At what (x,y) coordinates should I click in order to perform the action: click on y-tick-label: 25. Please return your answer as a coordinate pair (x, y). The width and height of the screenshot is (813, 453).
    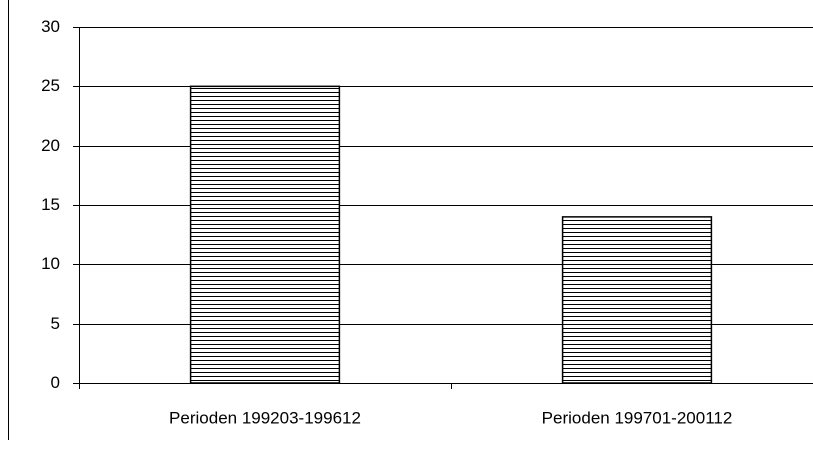
    Looking at the image, I should click on (50, 85).